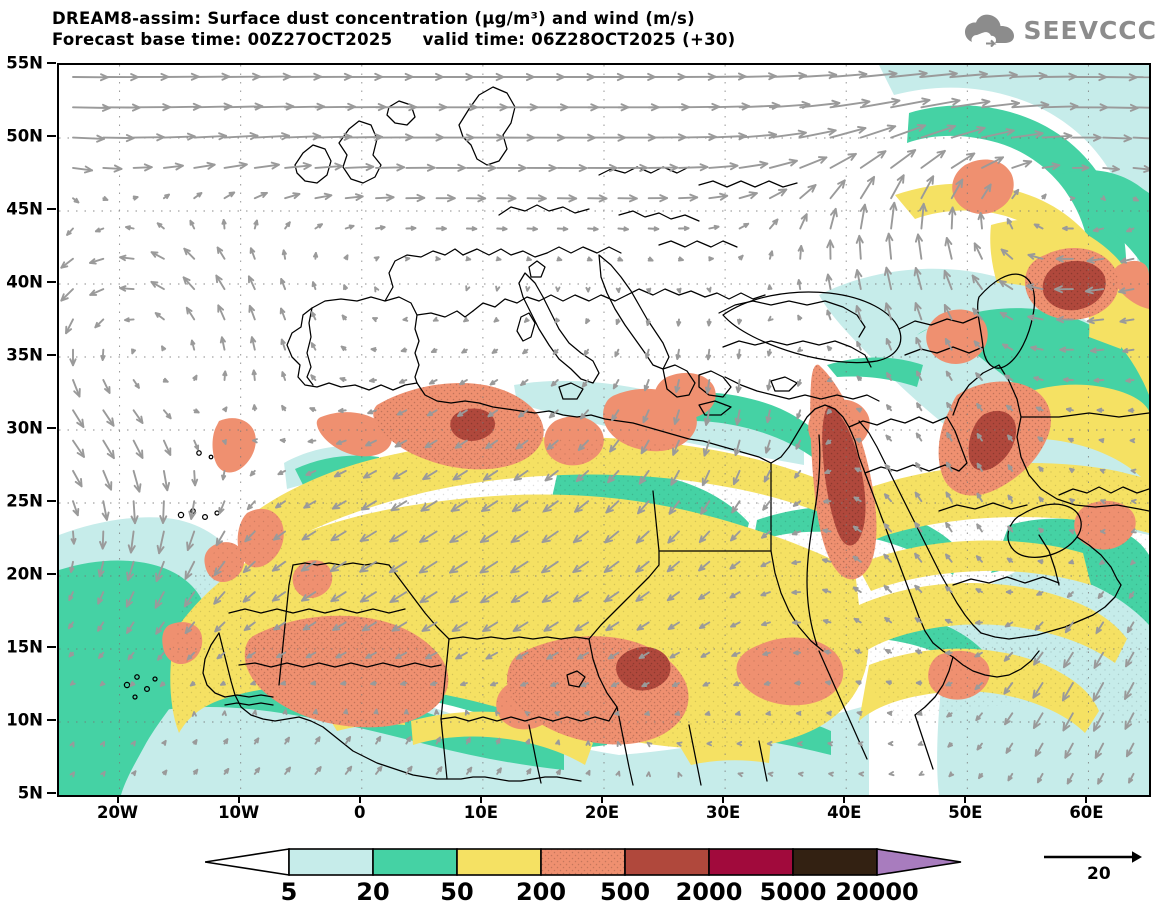 This screenshot has height=907, width=1165. What do you see at coordinates (667, 862) in the screenshot?
I see `colorbar-band` at bounding box center [667, 862].